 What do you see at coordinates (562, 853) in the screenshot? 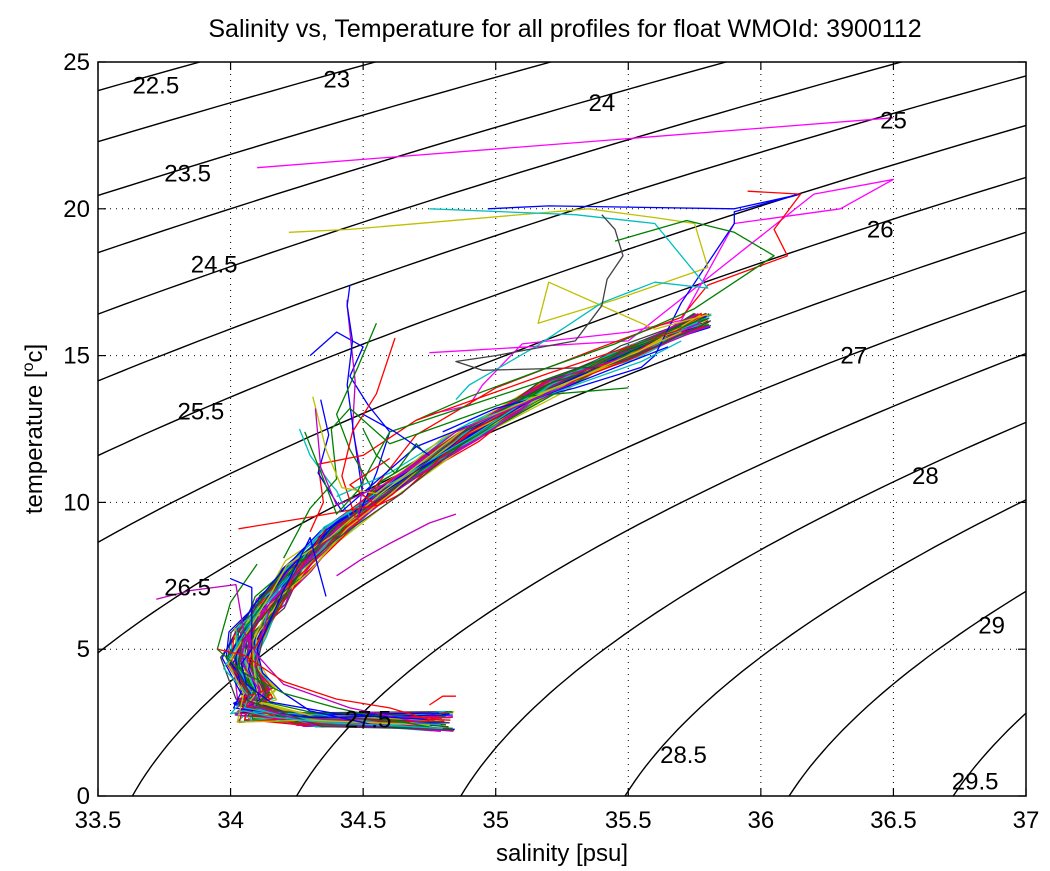
I see `x-axis-label: salinity [psu]` at bounding box center [562, 853].